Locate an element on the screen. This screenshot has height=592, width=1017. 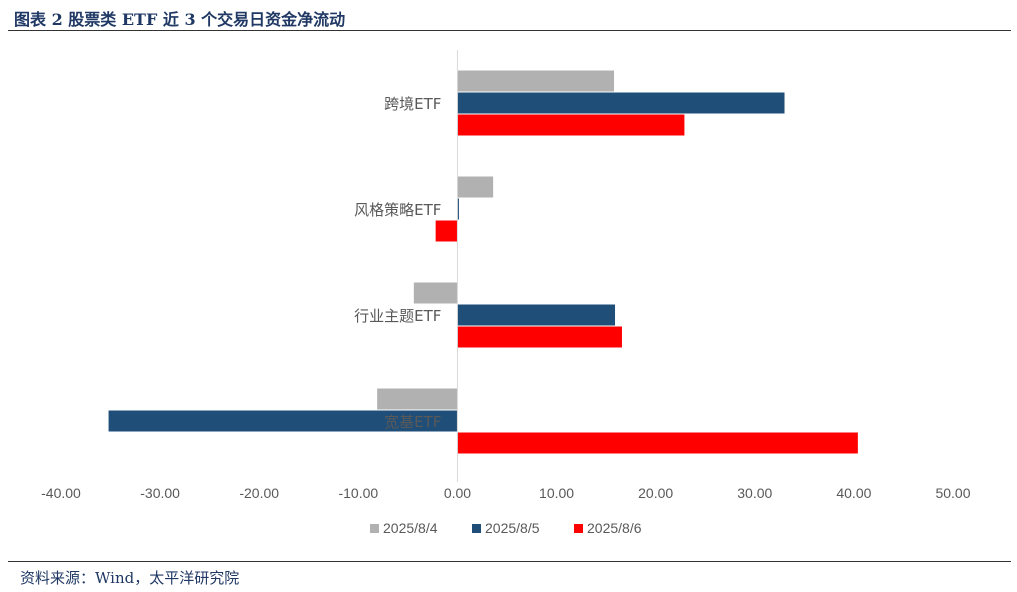
category-label: 风格策略ETF is located at coordinates (397, 210).